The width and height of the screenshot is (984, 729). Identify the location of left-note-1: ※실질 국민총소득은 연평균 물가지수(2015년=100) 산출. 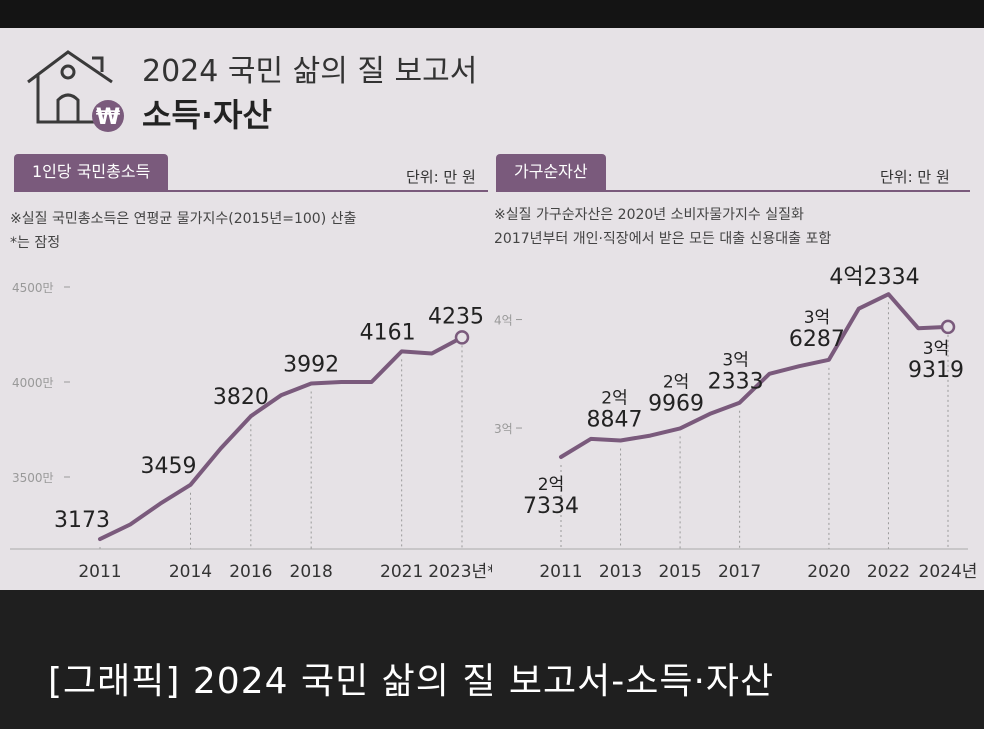
(183, 219).